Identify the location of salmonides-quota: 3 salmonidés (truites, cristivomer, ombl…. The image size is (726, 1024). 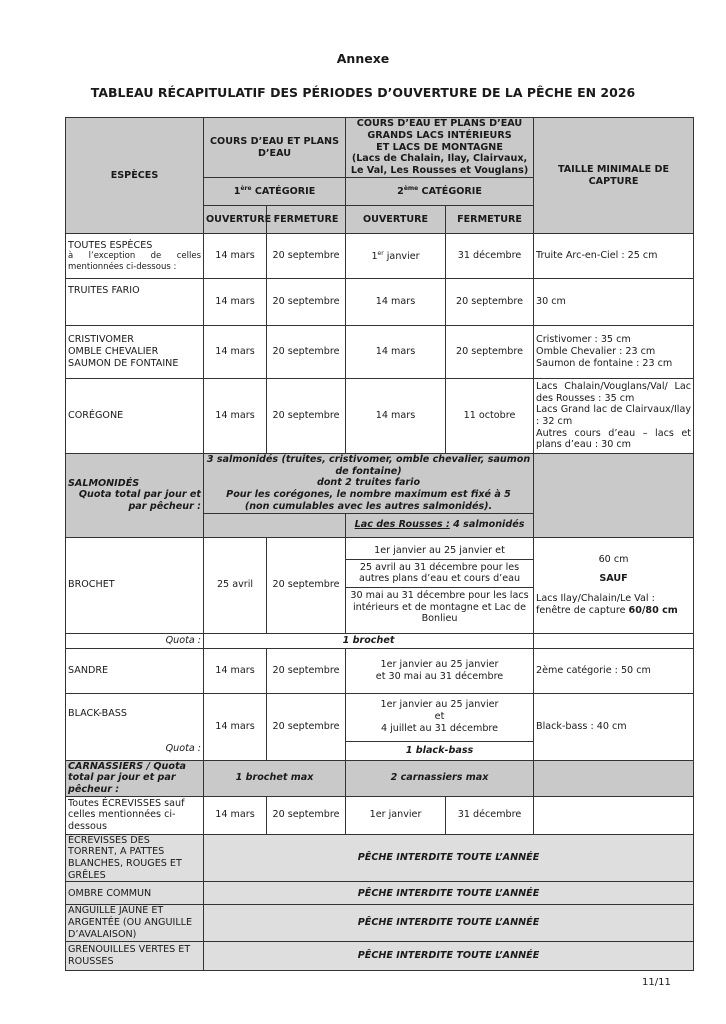
(368, 483).